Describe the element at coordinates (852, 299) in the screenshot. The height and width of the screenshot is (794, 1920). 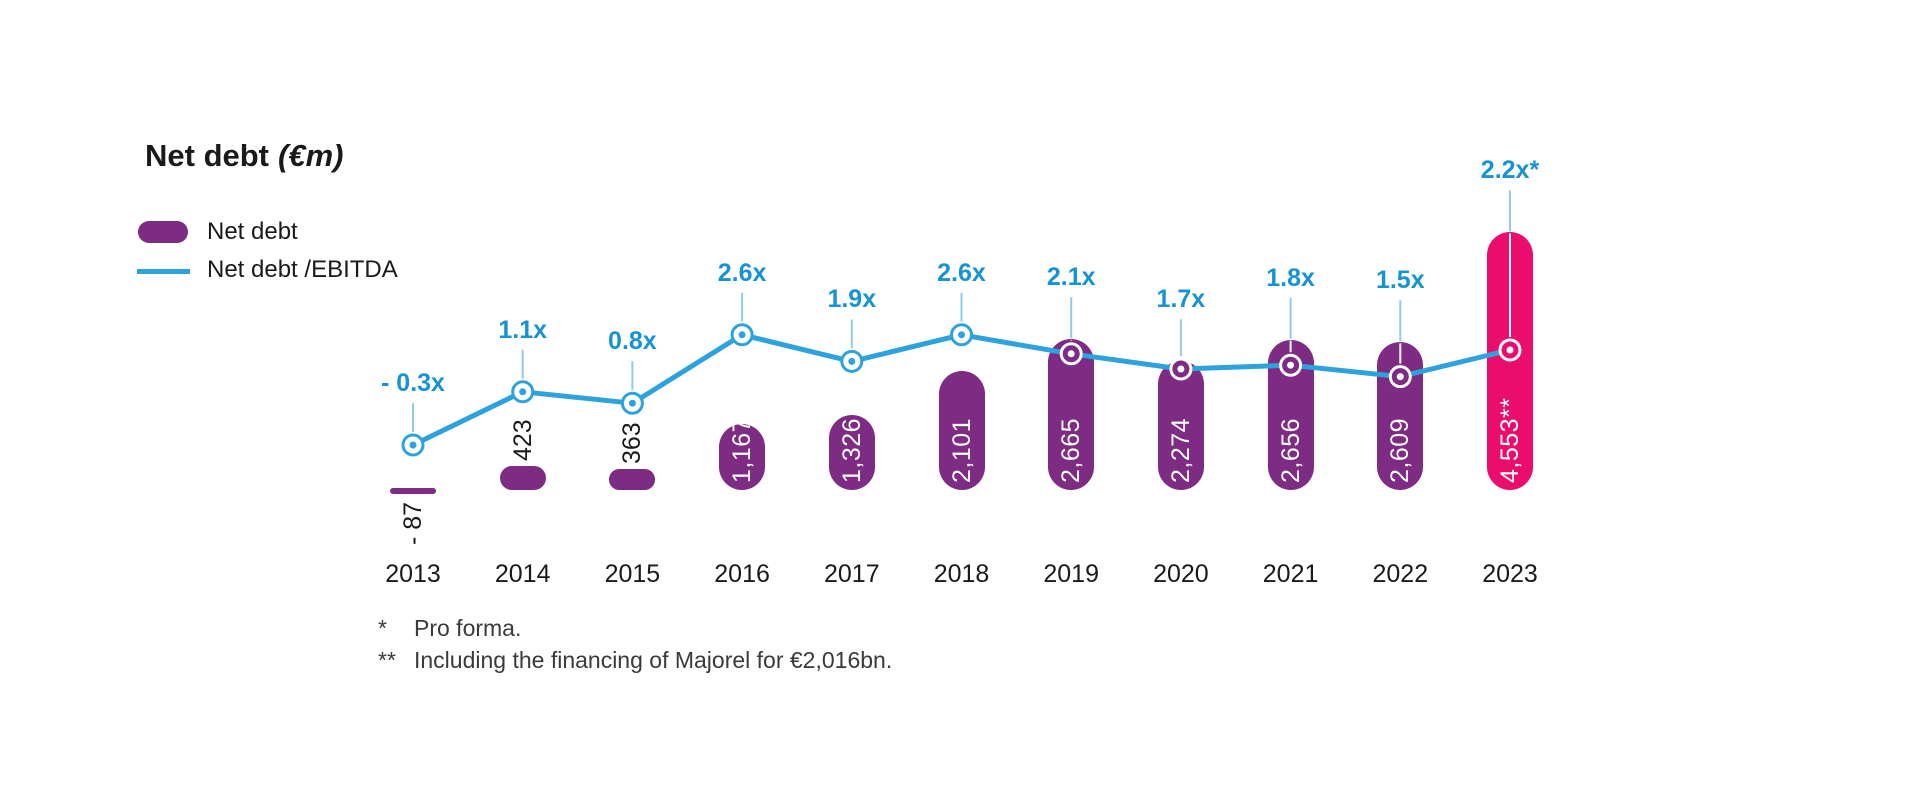
I see `ratio-label-2017: 1.9x` at that location.